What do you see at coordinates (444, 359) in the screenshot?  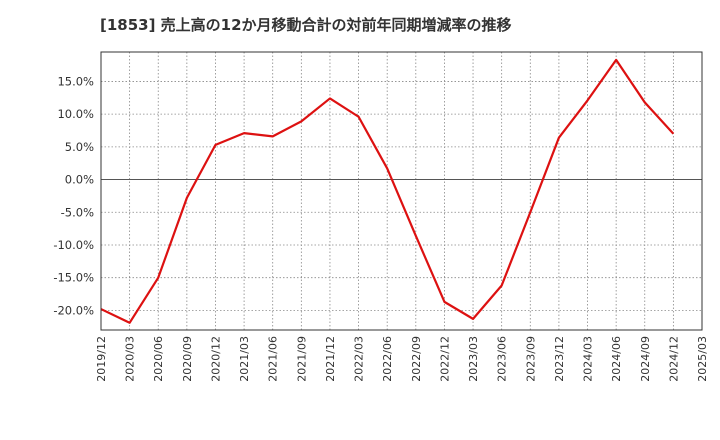 I see `x-tick-label: 2022/12` at bounding box center [444, 359].